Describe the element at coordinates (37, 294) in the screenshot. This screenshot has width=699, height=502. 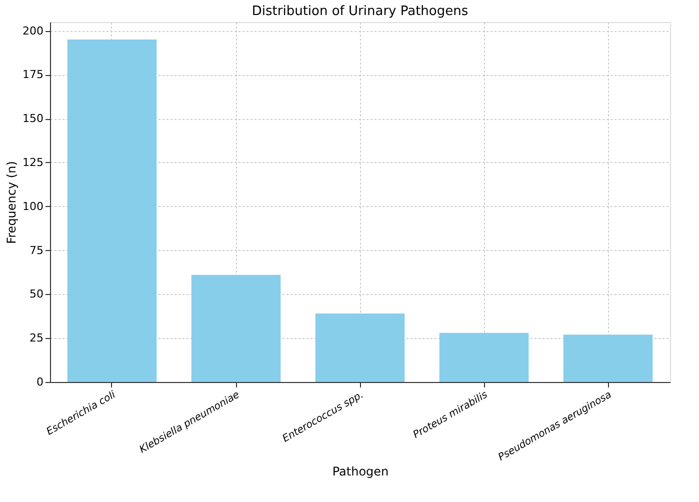
I see `y-tick-label: 50` at that location.